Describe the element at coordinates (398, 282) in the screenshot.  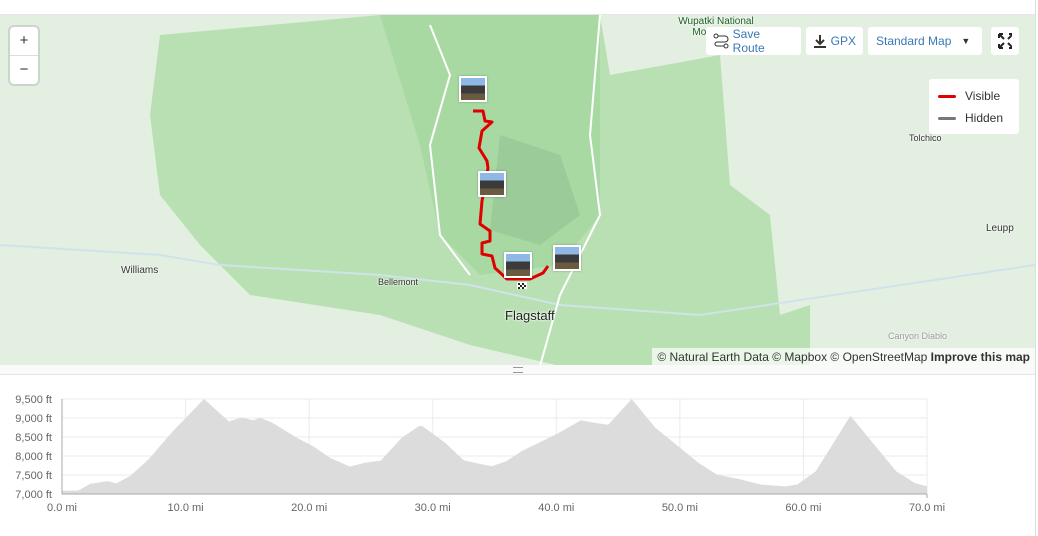
I see `place-label: Bellemont` at that location.